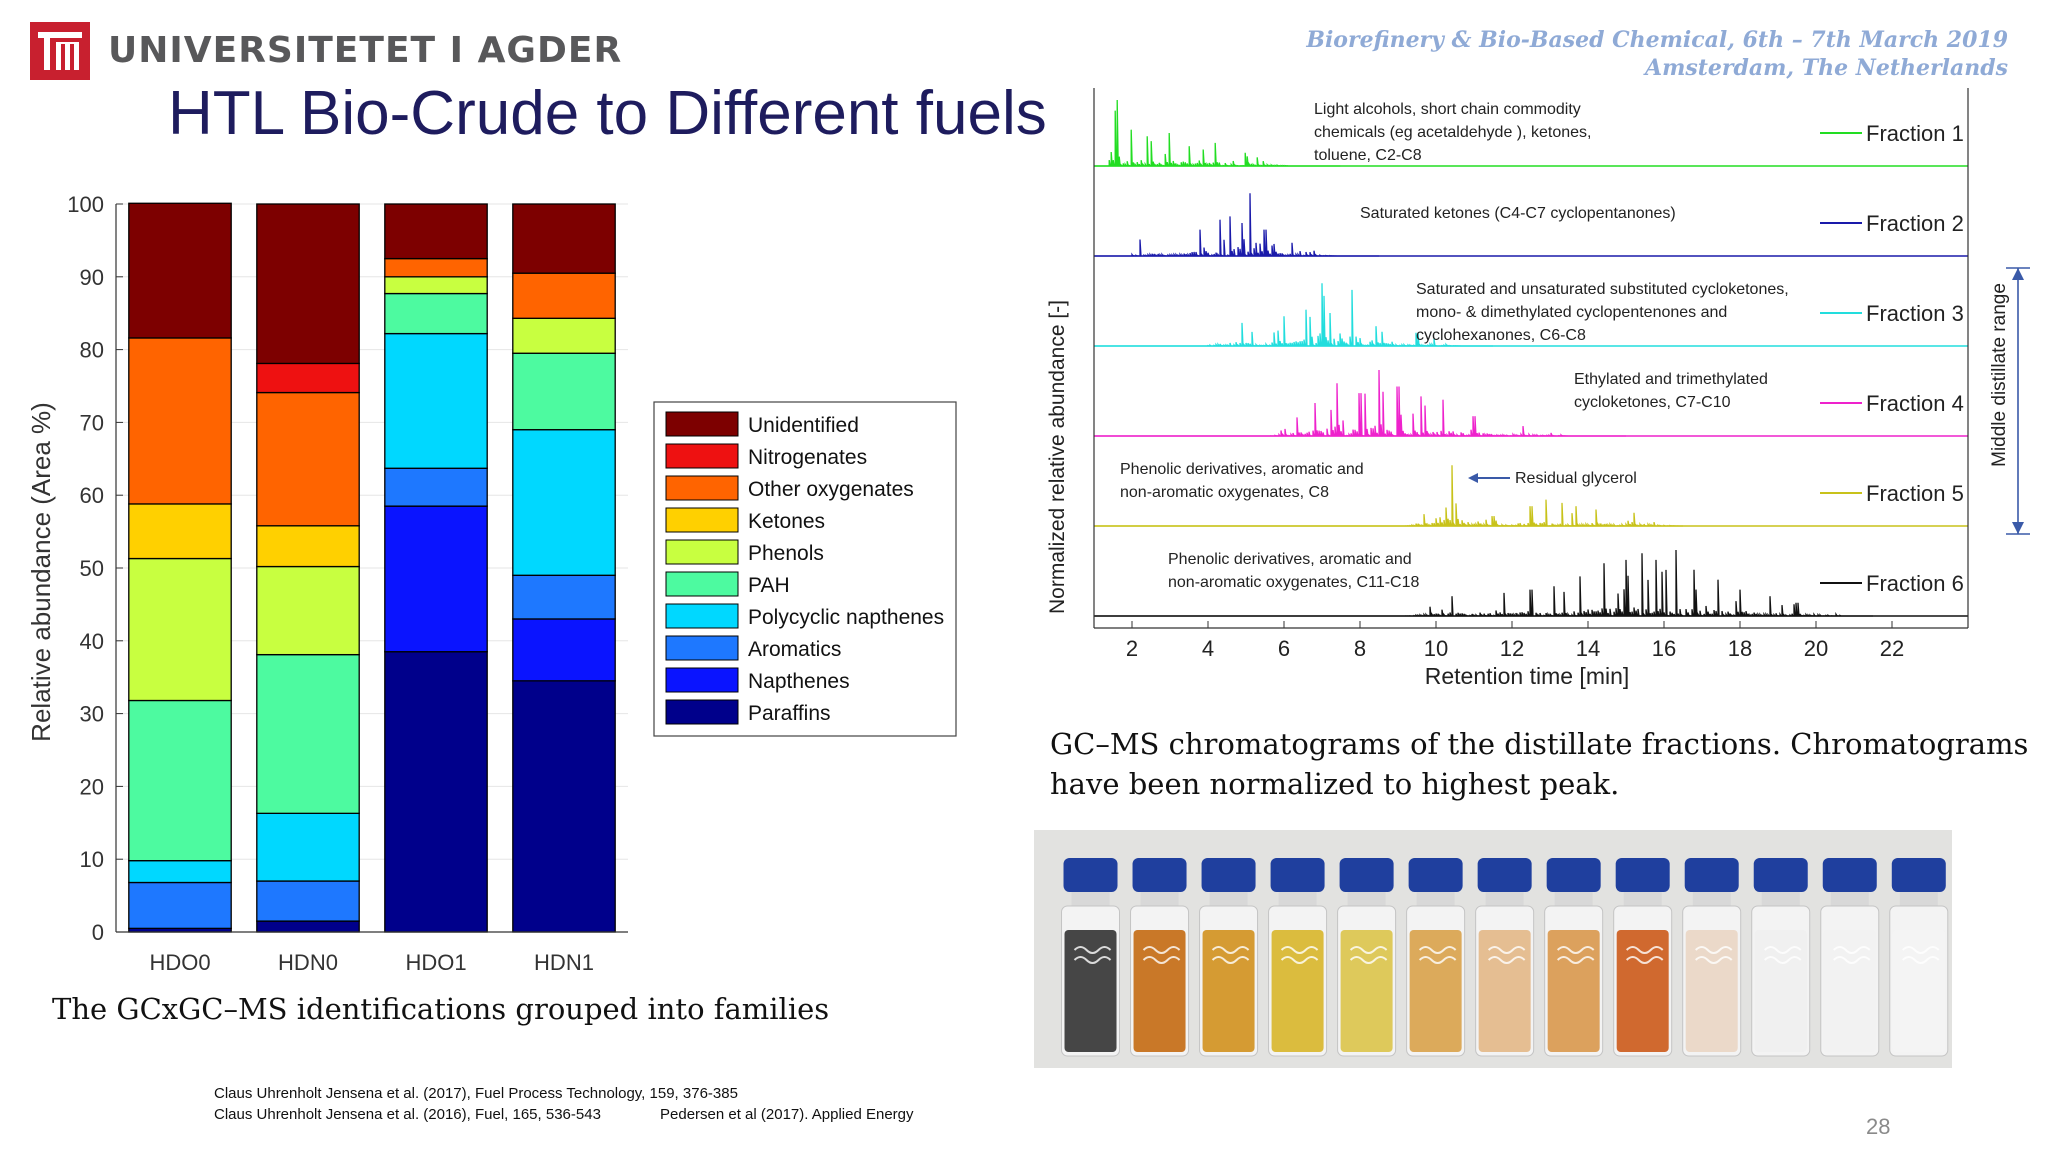 This screenshot has height=1152, width=2048. I want to click on x-tick-label: HDO0, so click(179, 962).